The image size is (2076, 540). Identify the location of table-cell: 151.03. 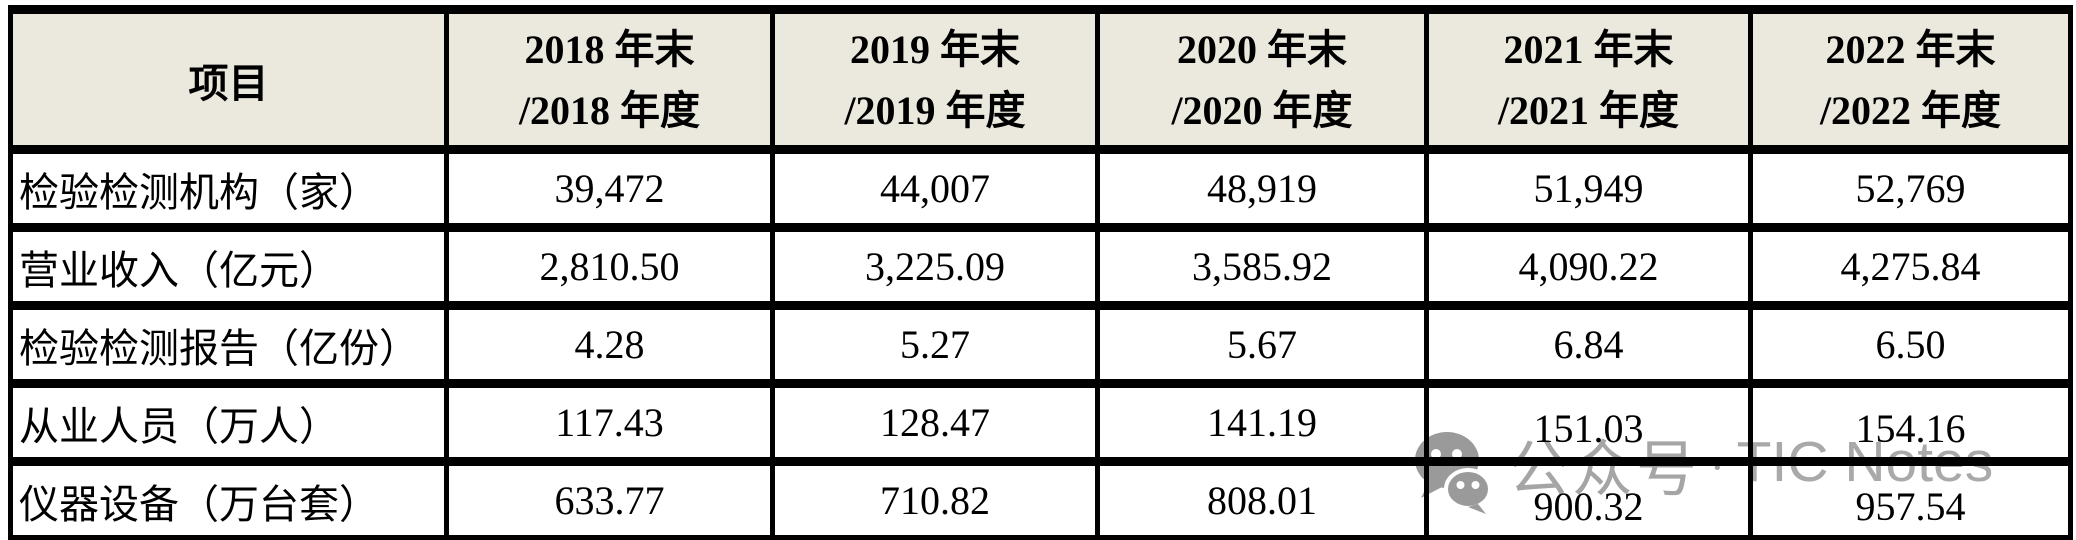
(1588, 422).